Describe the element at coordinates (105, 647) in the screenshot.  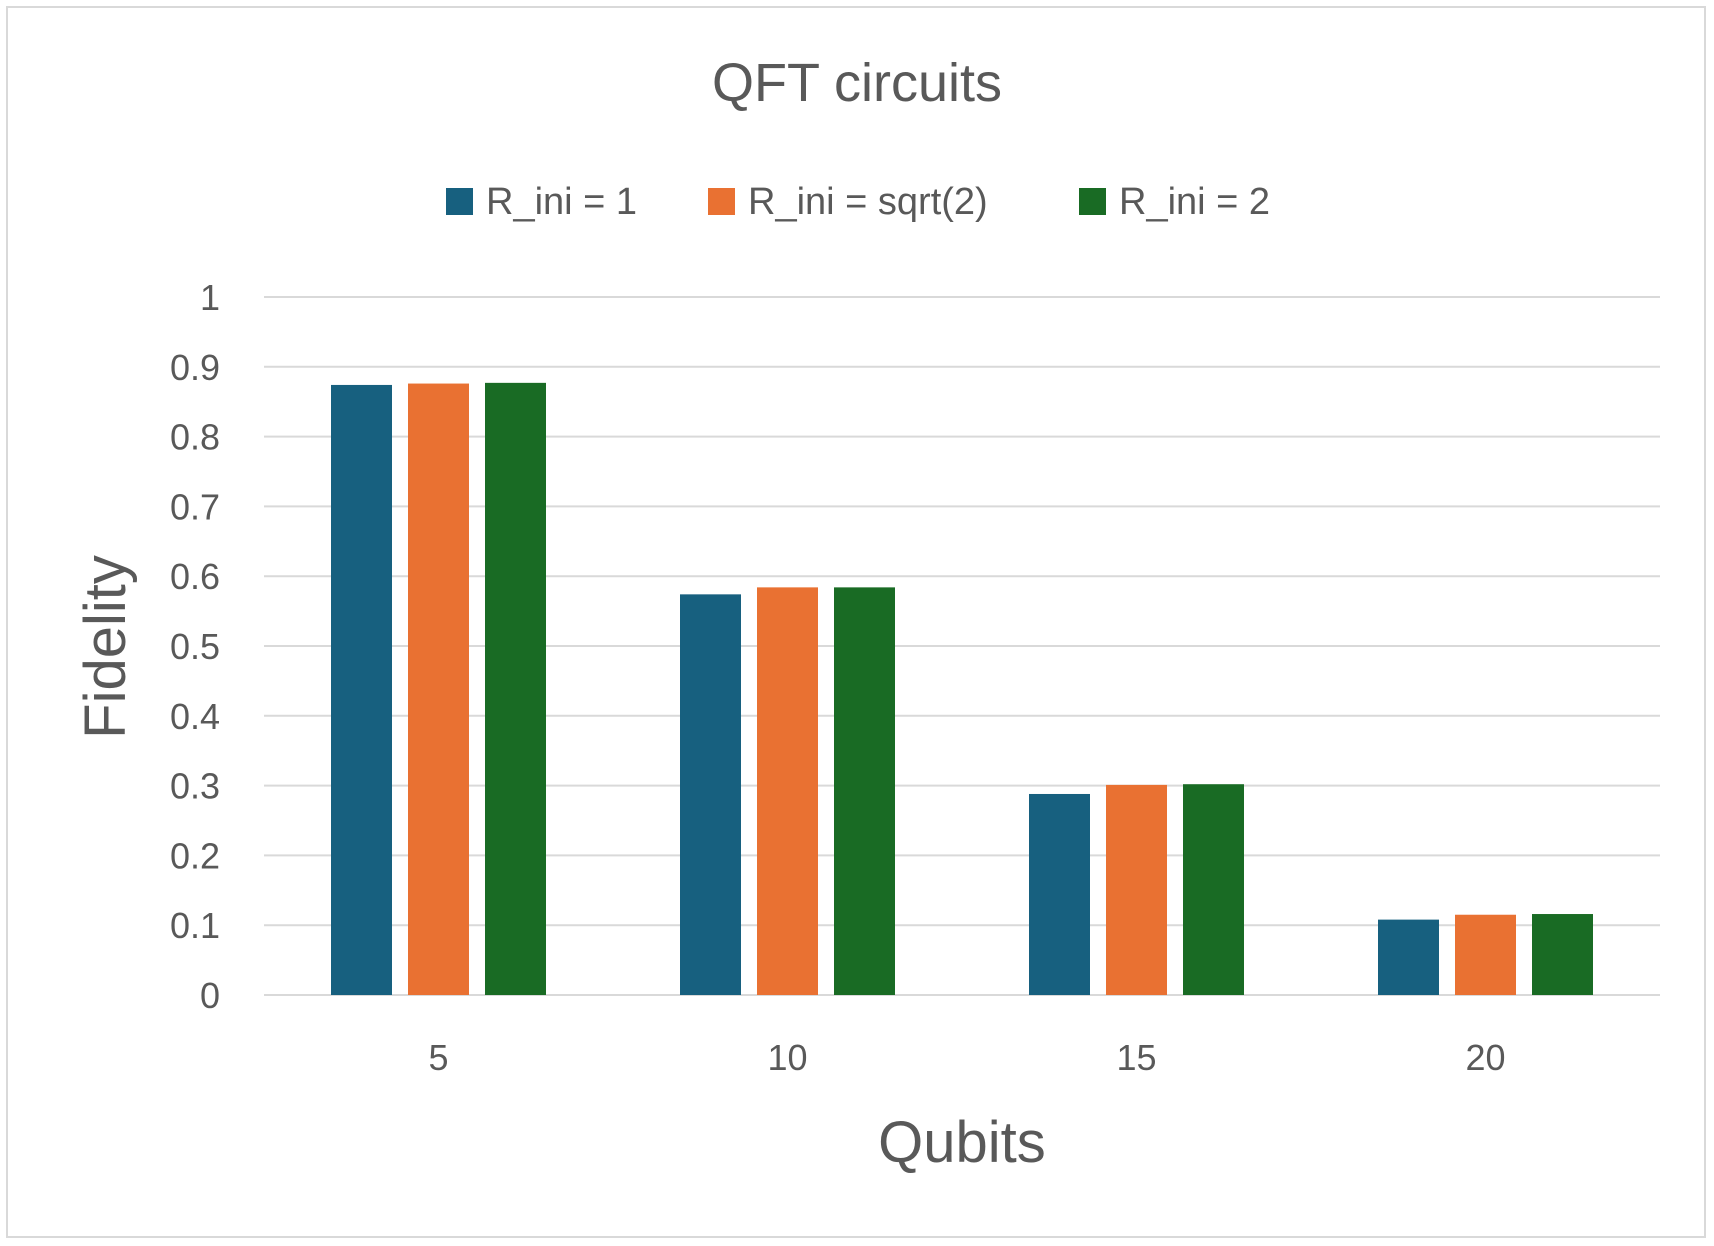
I see `y-axis-title: Fidelity` at that location.